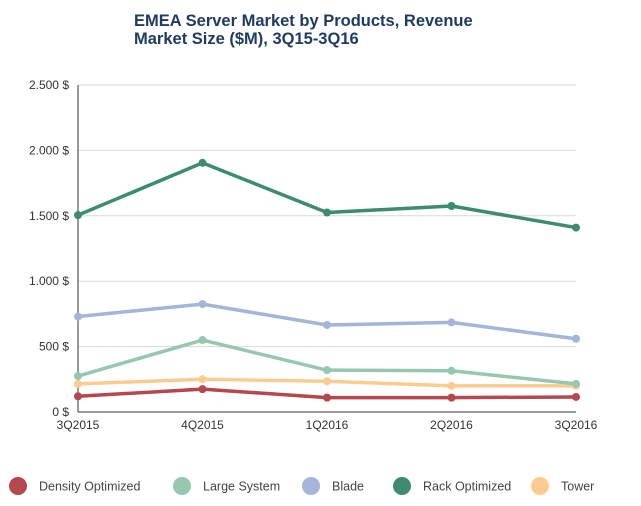 This screenshot has width=641, height=506. Describe the element at coordinates (54, 347) in the screenshot. I see `y-tick-label: 500 $` at that location.